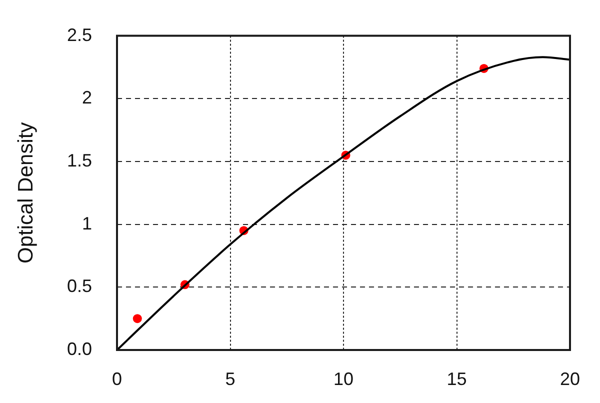 This screenshot has height=403, width=600. What do you see at coordinates (343, 378) in the screenshot?
I see `x-tick-label: 10` at bounding box center [343, 378].